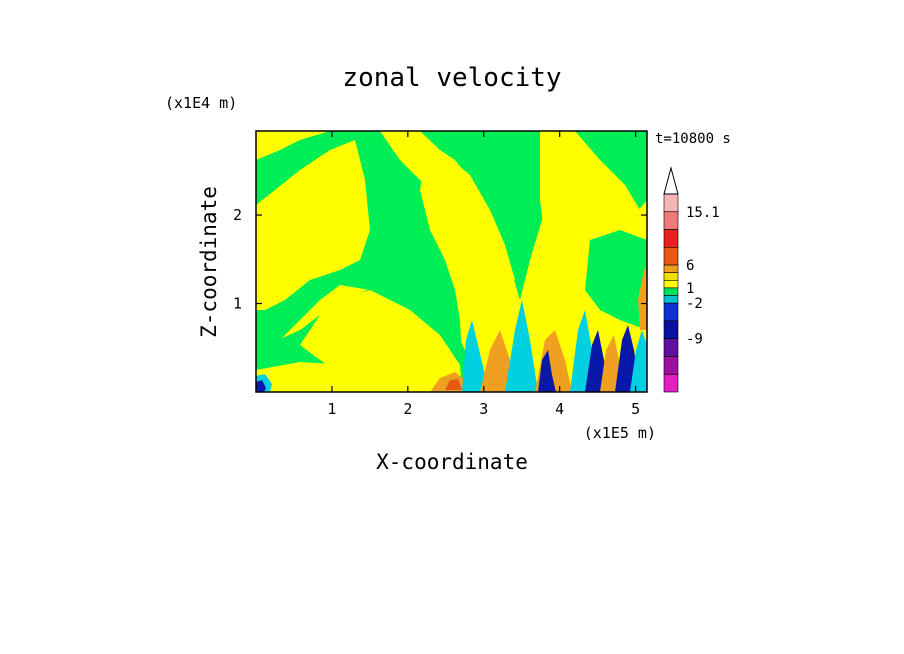  Describe the element at coordinates (703, 213) in the screenshot. I see `colorbar-label: 15.1` at that location.